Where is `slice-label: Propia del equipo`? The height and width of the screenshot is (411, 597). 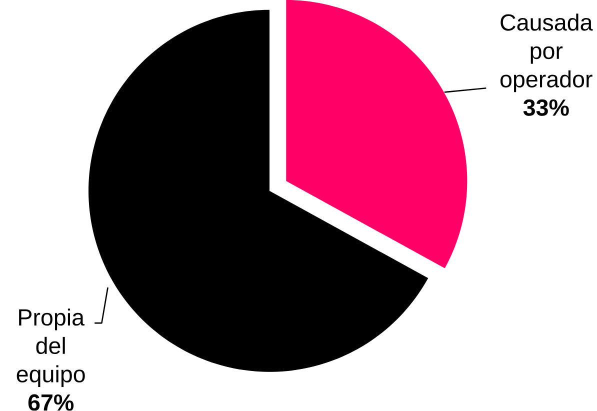
slice-label: Propia del equipo is located at coordinates (50, 348).